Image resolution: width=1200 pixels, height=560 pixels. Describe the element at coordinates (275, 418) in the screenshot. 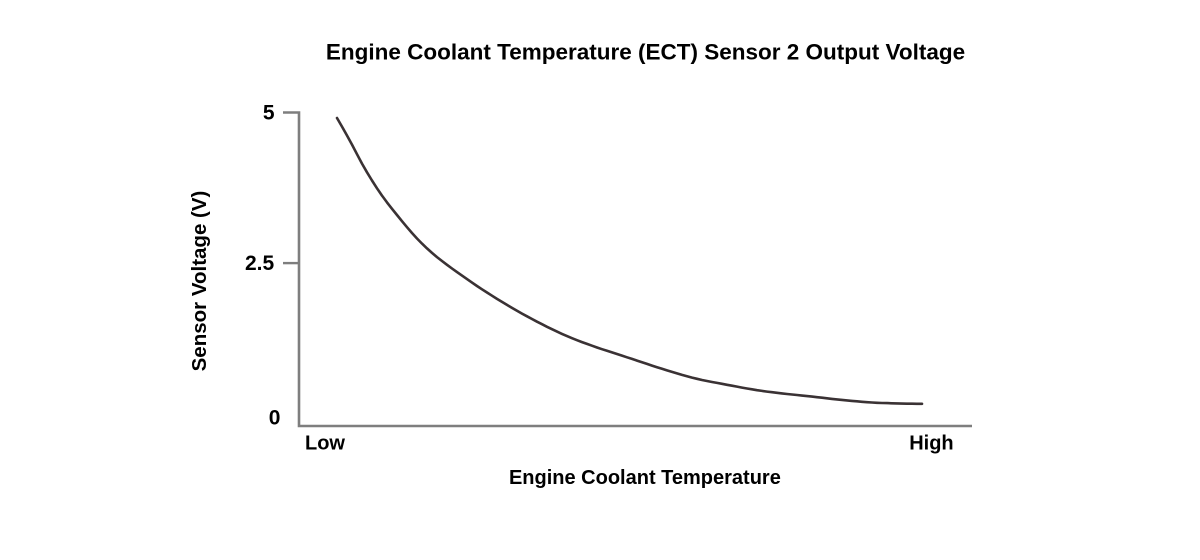

I see `svg-text: 0` at that location.